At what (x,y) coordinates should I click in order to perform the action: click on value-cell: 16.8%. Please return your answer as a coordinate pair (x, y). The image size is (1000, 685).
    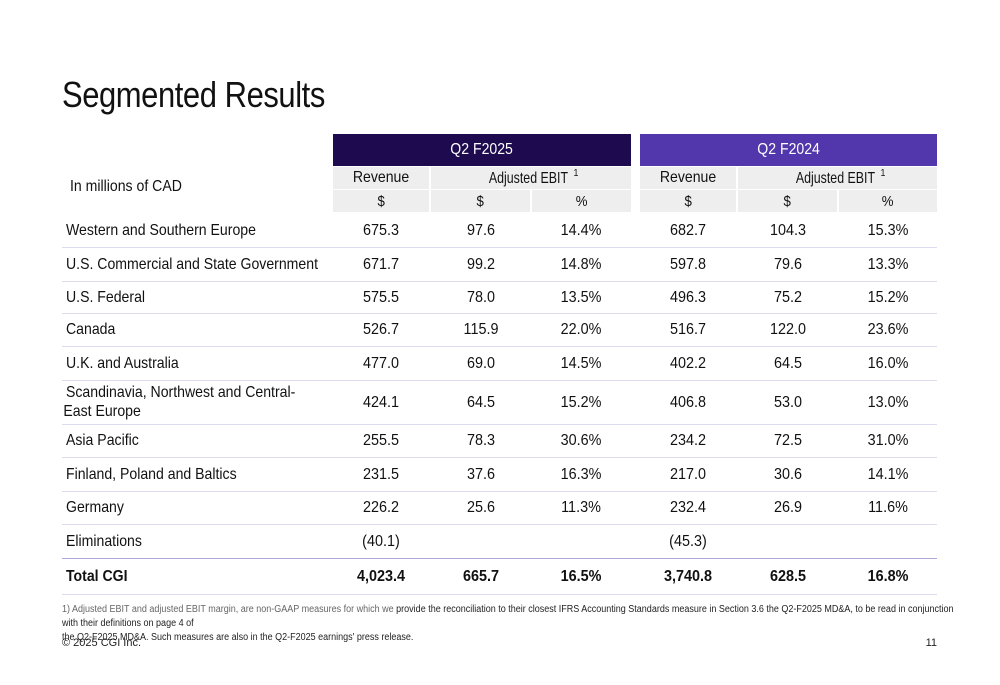
    Looking at the image, I should click on (888, 576).